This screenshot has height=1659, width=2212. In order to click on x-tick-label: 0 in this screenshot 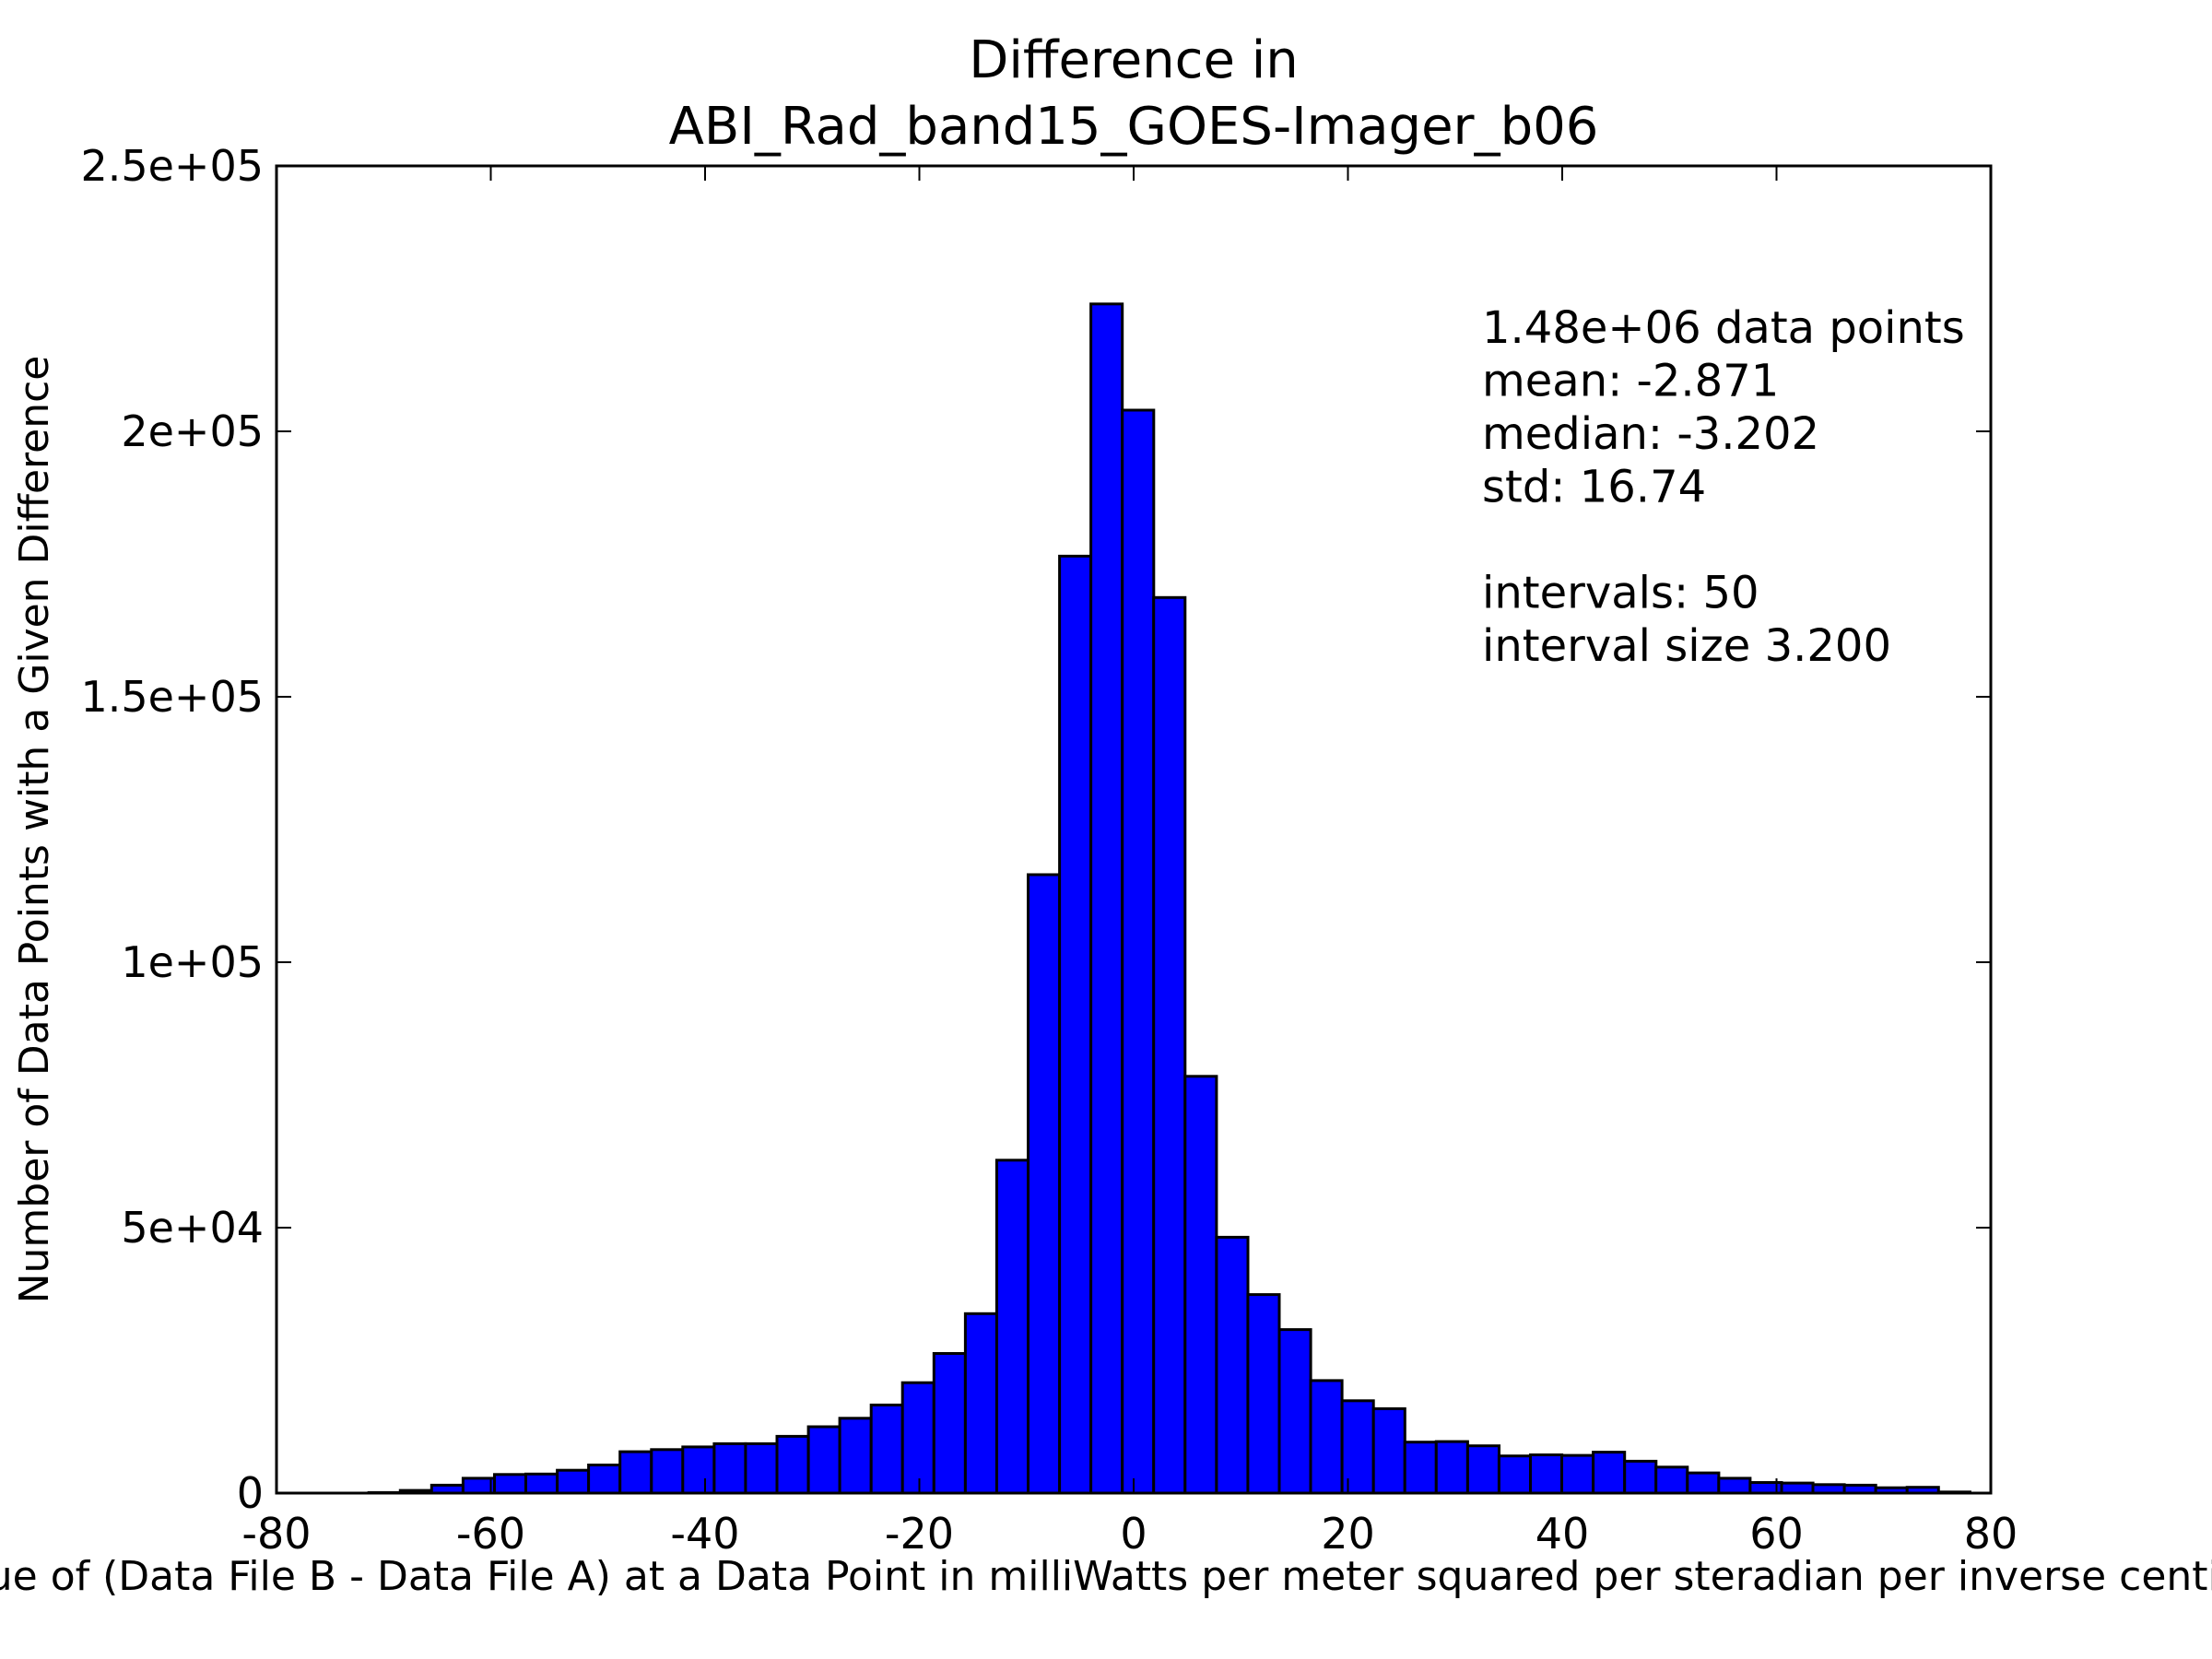, I will do `click(1133, 1534)`.